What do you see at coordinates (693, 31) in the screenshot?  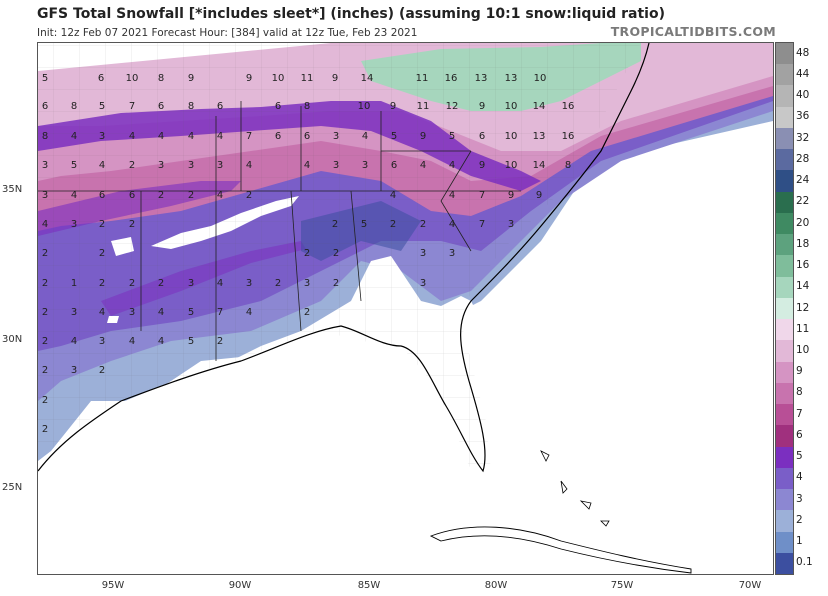 I see `brand-watermark: TROPICALTIDBITS.COM` at bounding box center [693, 31].